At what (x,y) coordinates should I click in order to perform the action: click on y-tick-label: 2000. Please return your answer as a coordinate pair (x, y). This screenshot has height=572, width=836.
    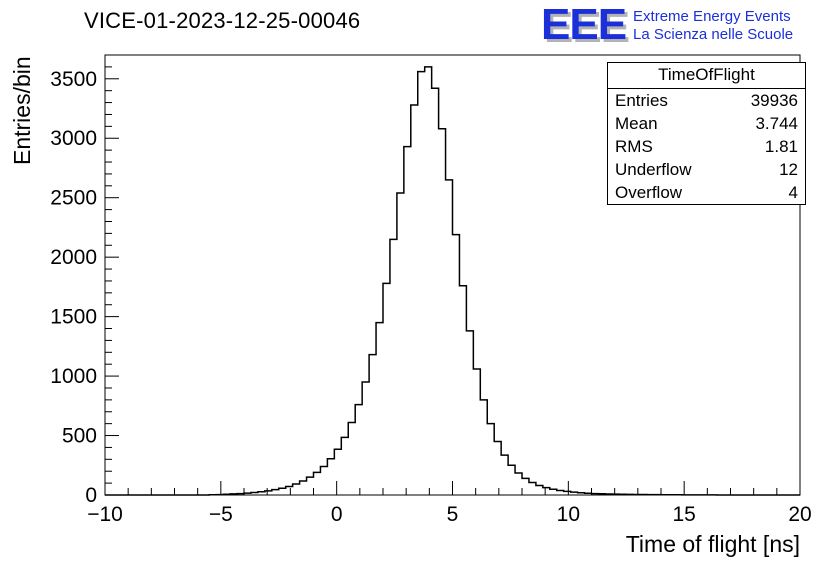
    Looking at the image, I should click on (73, 257).